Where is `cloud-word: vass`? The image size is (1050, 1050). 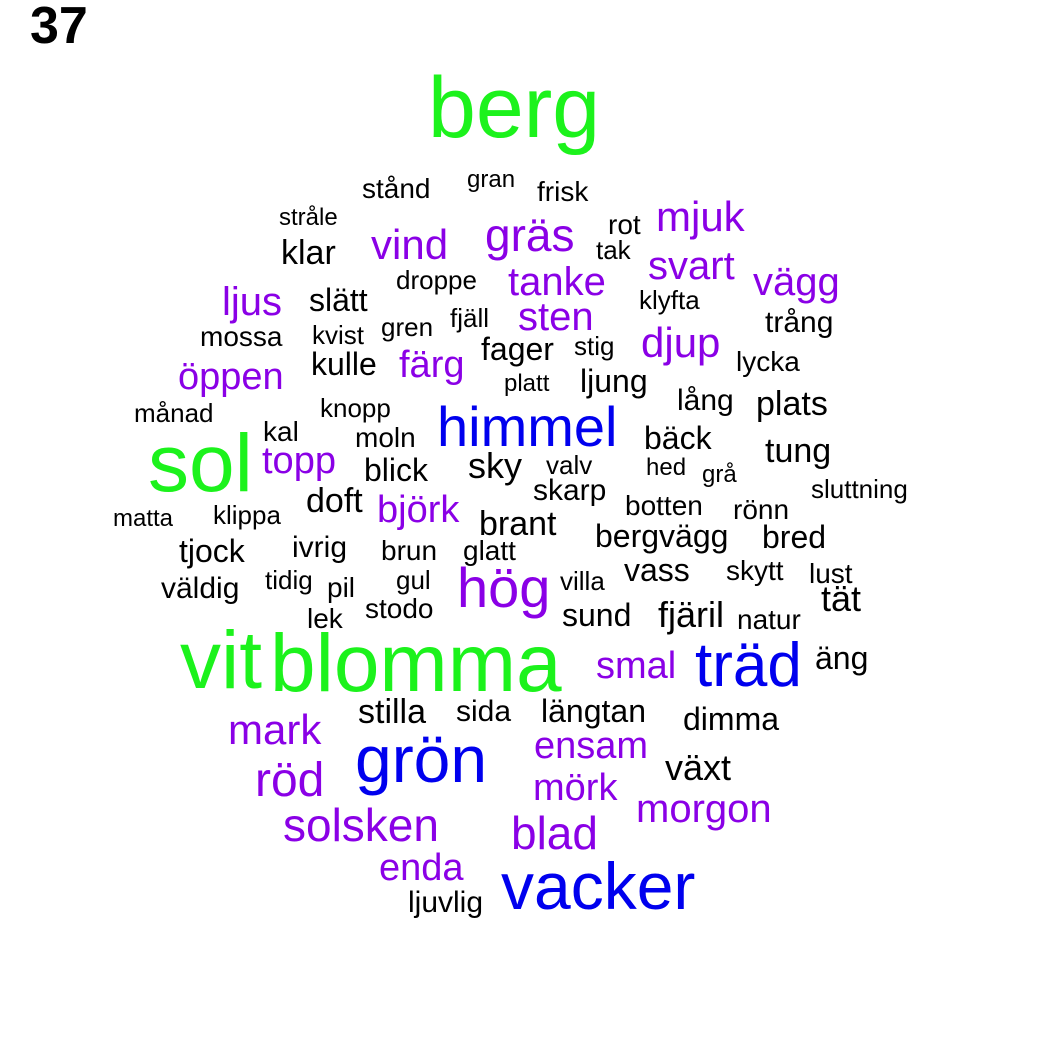 cloud-word: vass is located at coordinates (657, 570).